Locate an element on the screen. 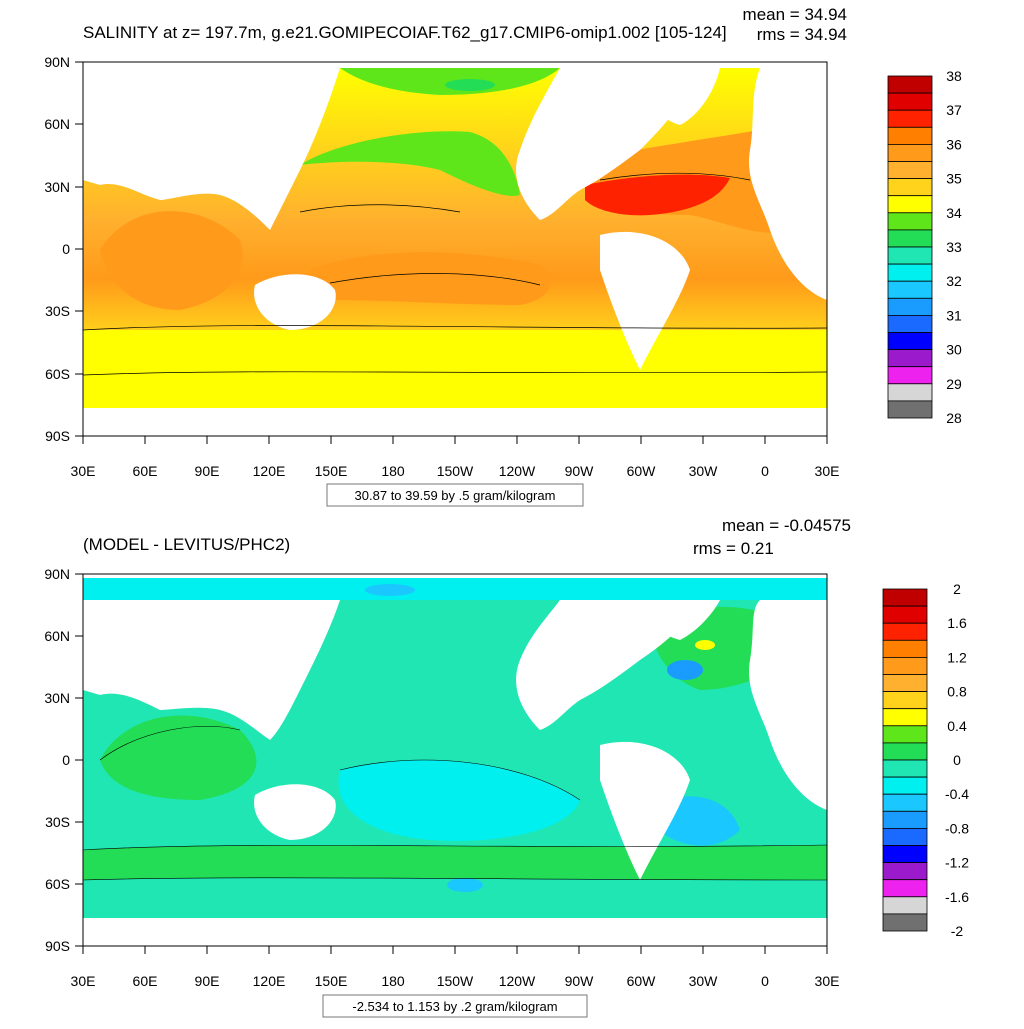  bottom-contour-info-box is located at coordinates (455, 1006).